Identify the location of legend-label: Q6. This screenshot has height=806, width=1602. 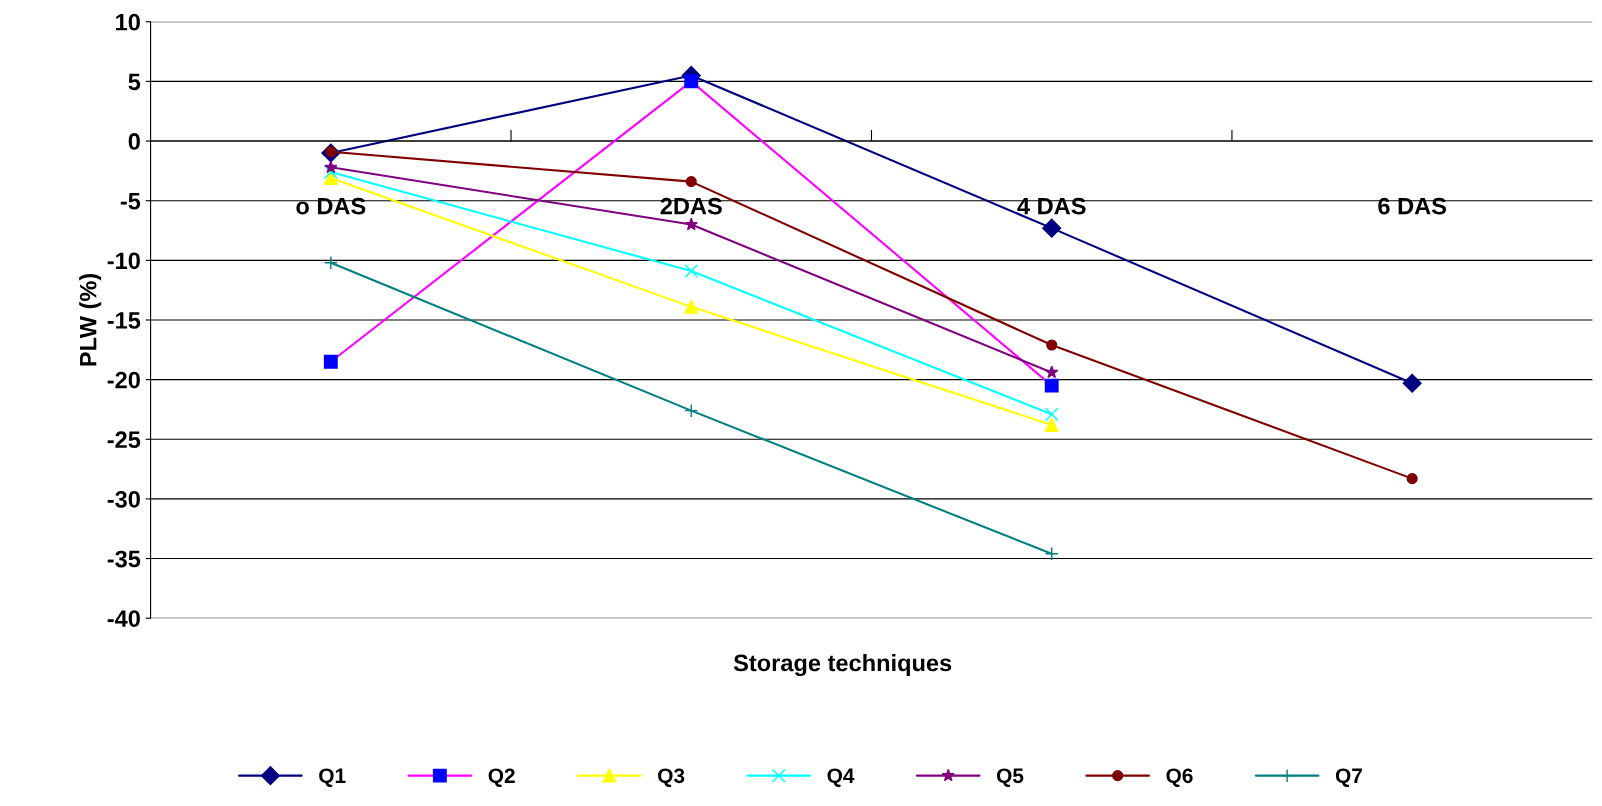
(1179, 778).